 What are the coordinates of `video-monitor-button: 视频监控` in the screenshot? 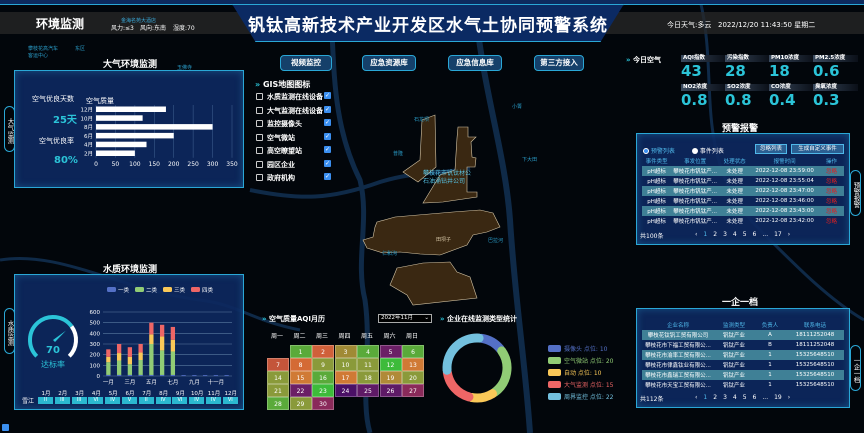 It's located at (306, 63).